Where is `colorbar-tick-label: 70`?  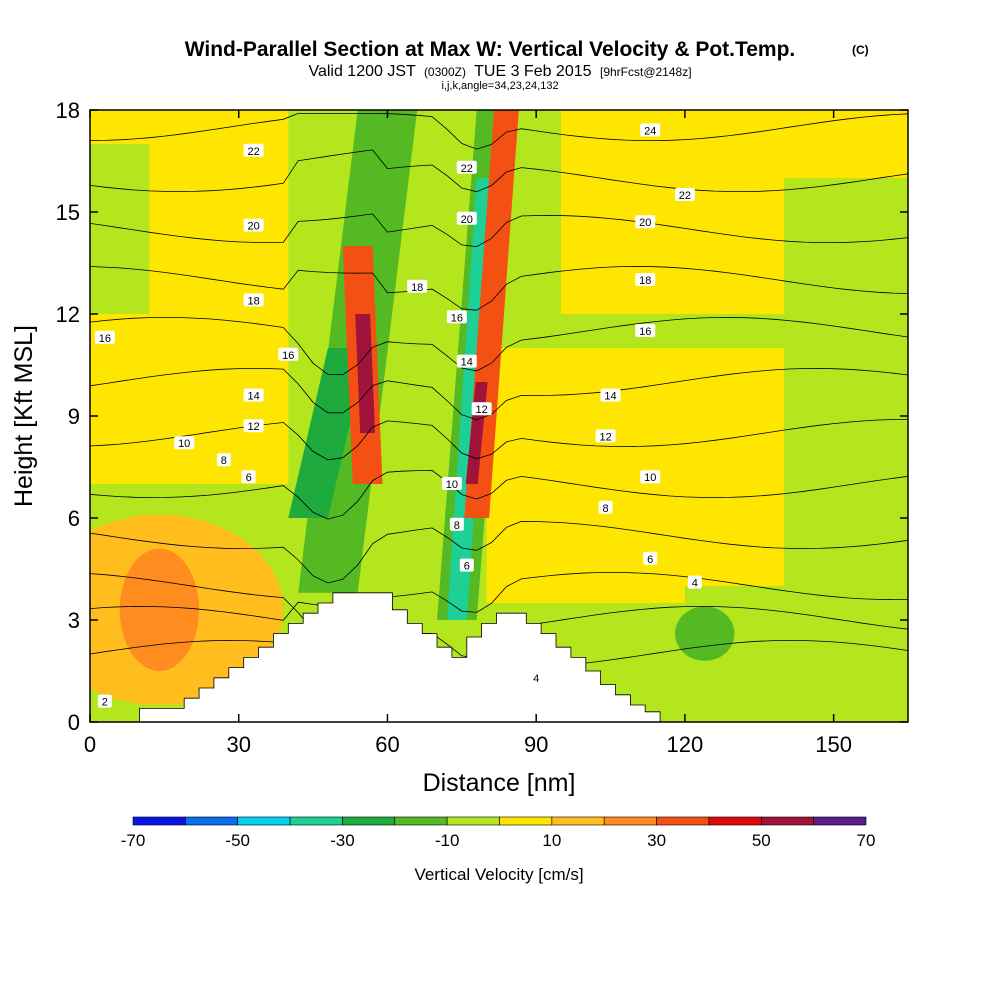 colorbar-tick-label: 70 is located at coordinates (866, 840).